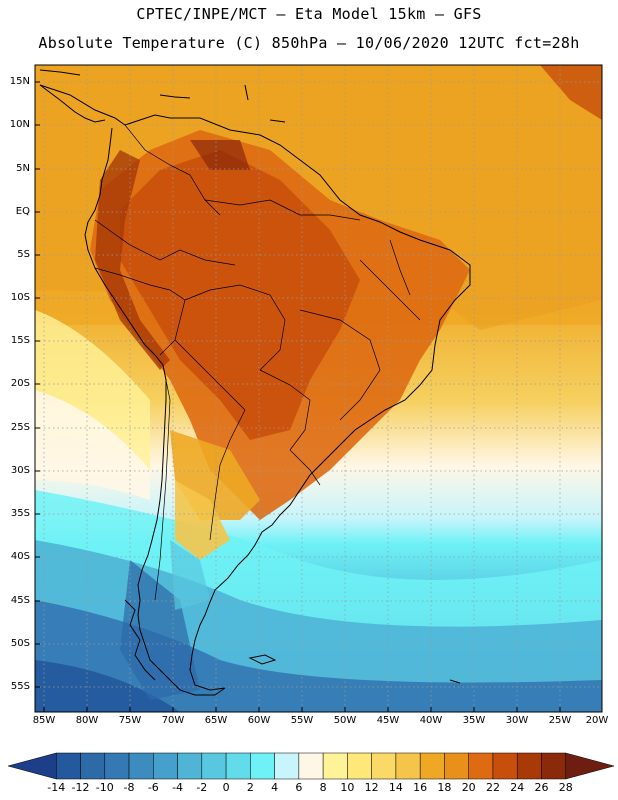  Describe the element at coordinates (20, 427) in the screenshot. I see `lat-label: 25S` at that location.